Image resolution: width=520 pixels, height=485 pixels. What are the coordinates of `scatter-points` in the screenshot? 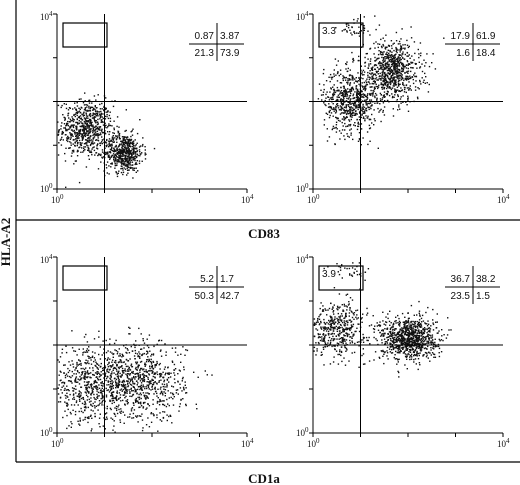 It's located at (135, 379).